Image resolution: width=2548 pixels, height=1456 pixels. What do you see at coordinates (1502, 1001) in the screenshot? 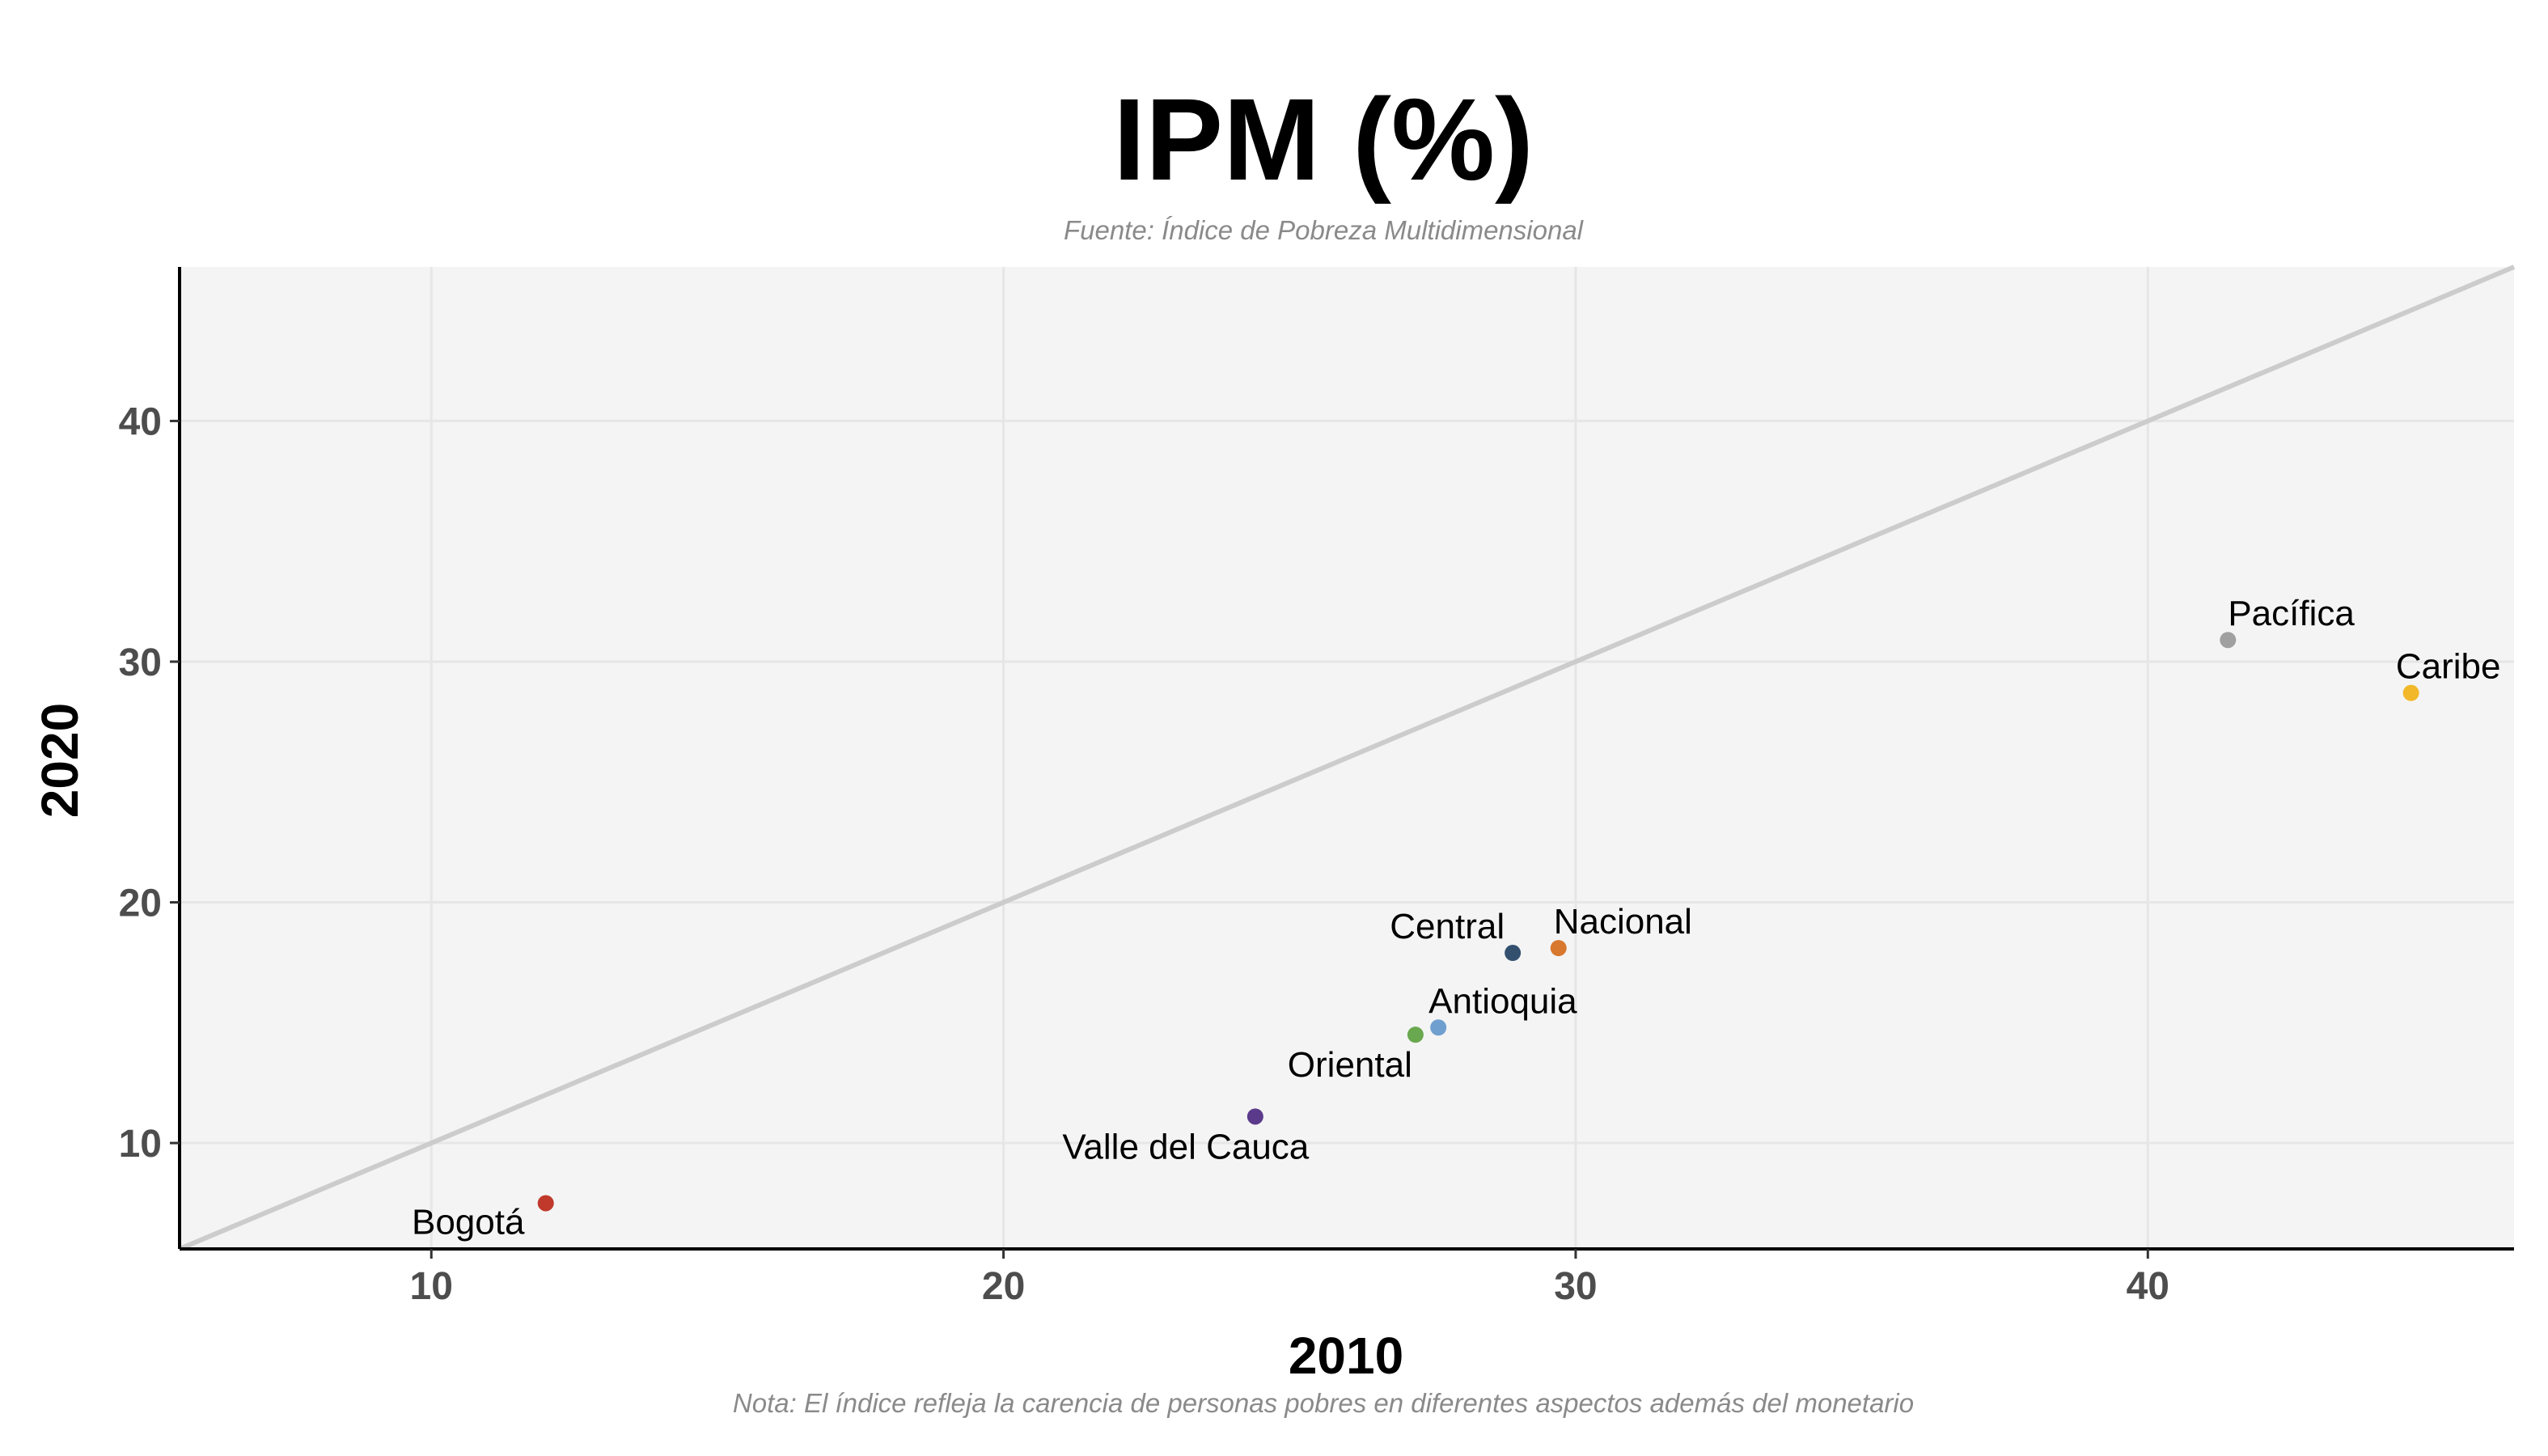
I see `point-label: Antioquia` at bounding box center [1502, 1001].